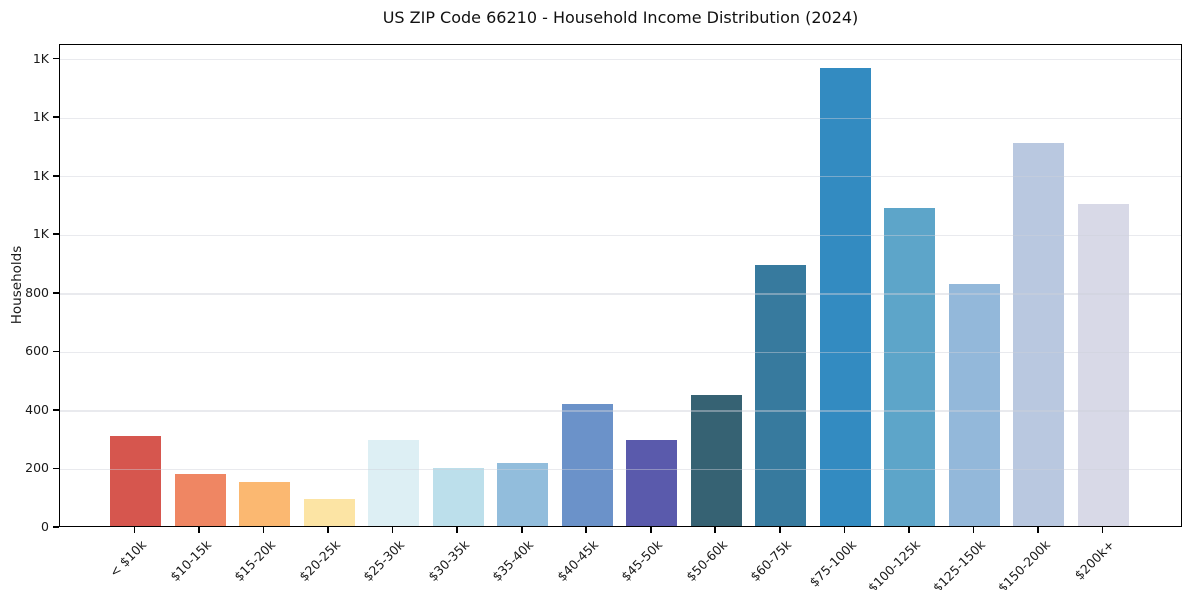 The width and height of the screenshot is (1189, 590). I want to click on x-tick-mark-50-60k, so click(715, 530).